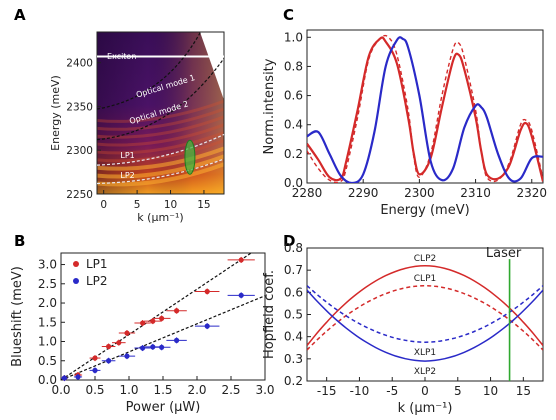  I want to click on panel-c-ytick-label: 0.4, so click(293, 125).